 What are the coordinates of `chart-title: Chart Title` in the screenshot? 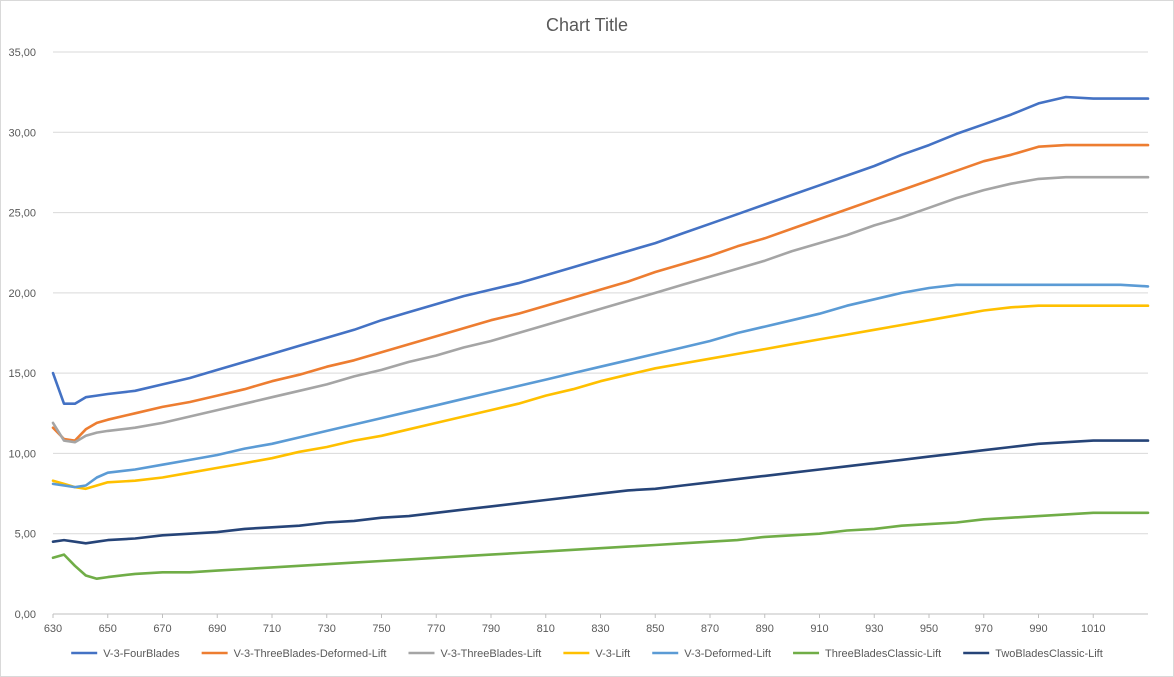 It's located at (587, 25).